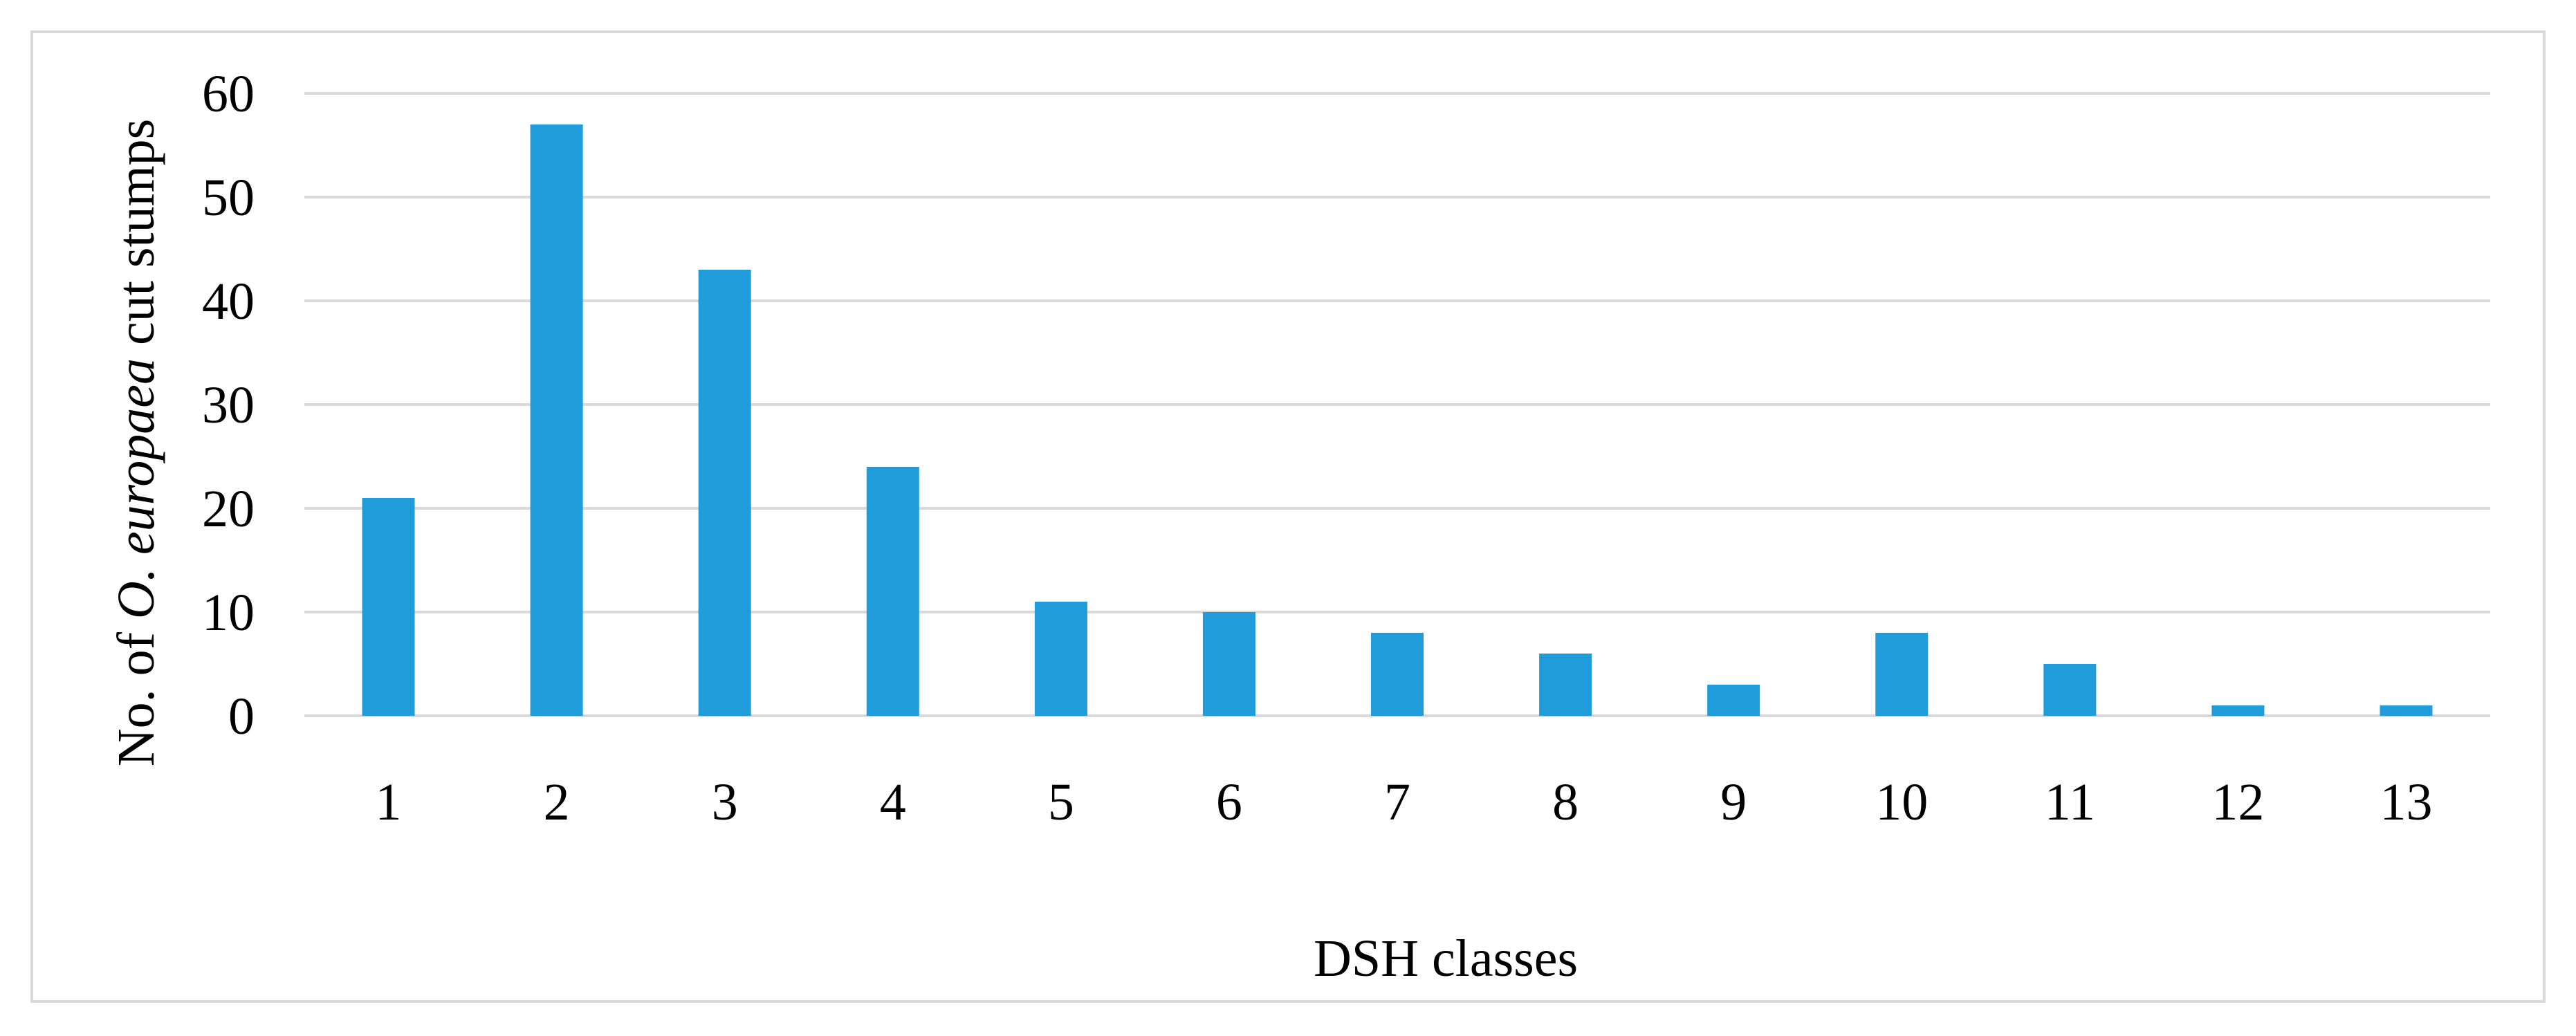  I want to click on x-tick-label: 9, so click(1733, 802).